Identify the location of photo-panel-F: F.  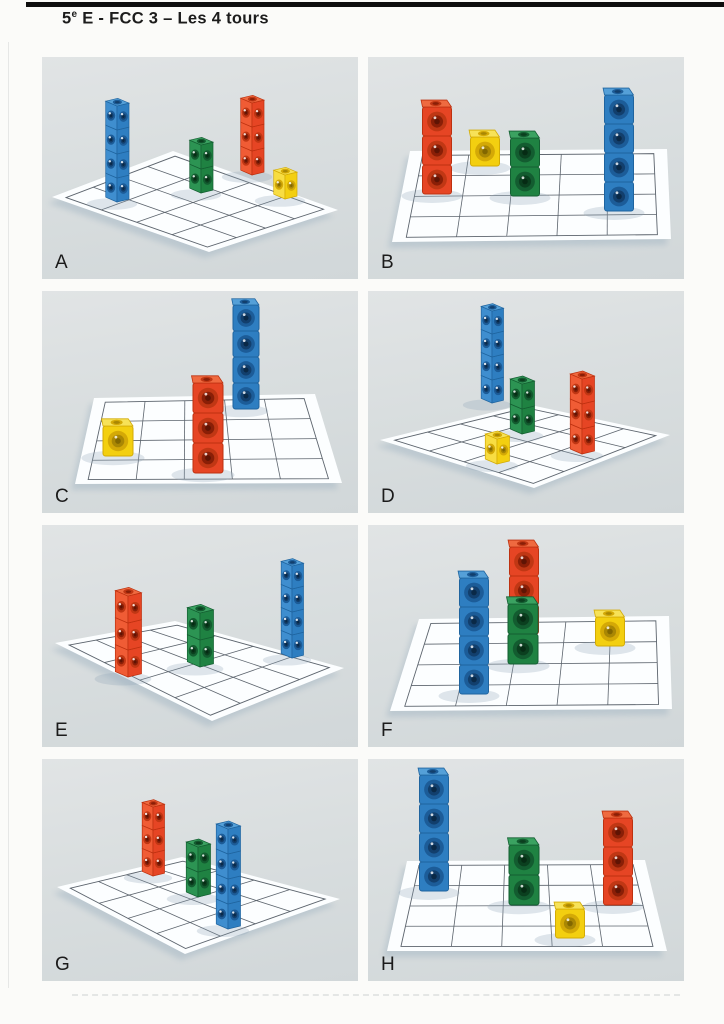
(526, 636).